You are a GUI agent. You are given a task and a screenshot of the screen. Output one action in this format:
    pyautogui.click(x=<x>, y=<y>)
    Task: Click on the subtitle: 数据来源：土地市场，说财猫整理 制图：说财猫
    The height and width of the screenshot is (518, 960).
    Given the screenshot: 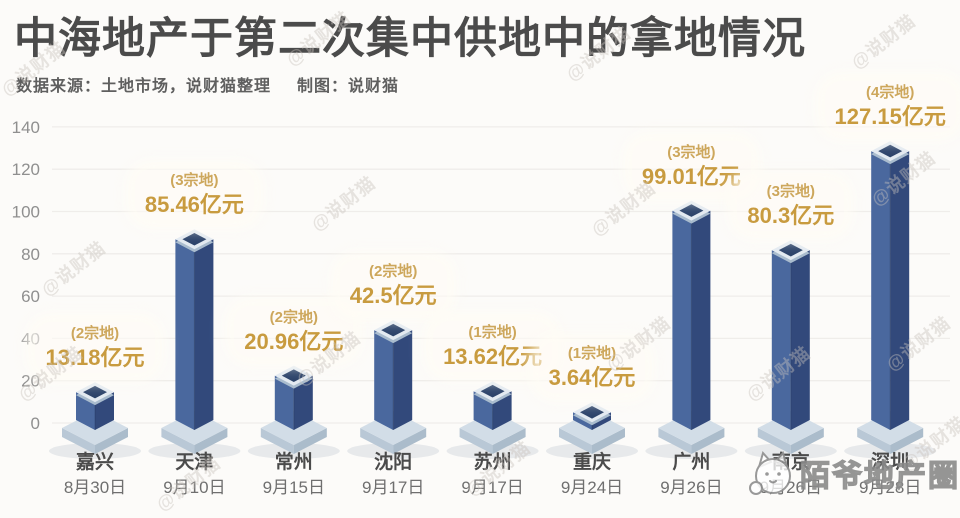 What is the action you would take?
    pyautogui.click(x=207, y=84)
    